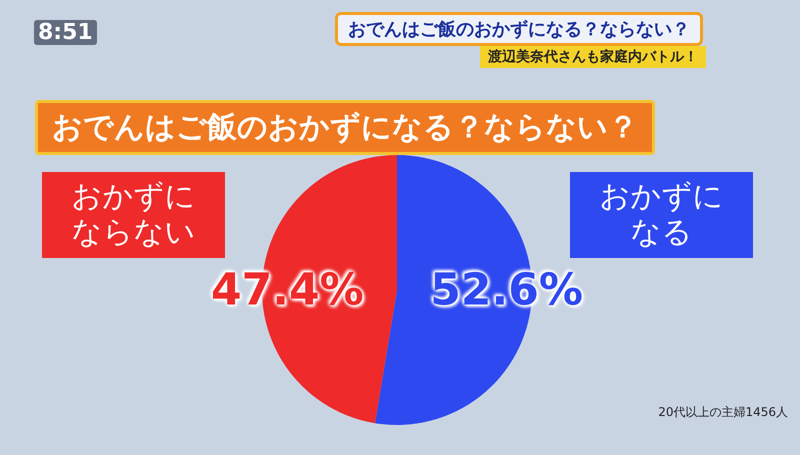 This screenshot has width=800, height=455. What do you see at coordinates (65, 32) in the screenshot?
I see `text: 8:51` at bounding box center [65, 32].